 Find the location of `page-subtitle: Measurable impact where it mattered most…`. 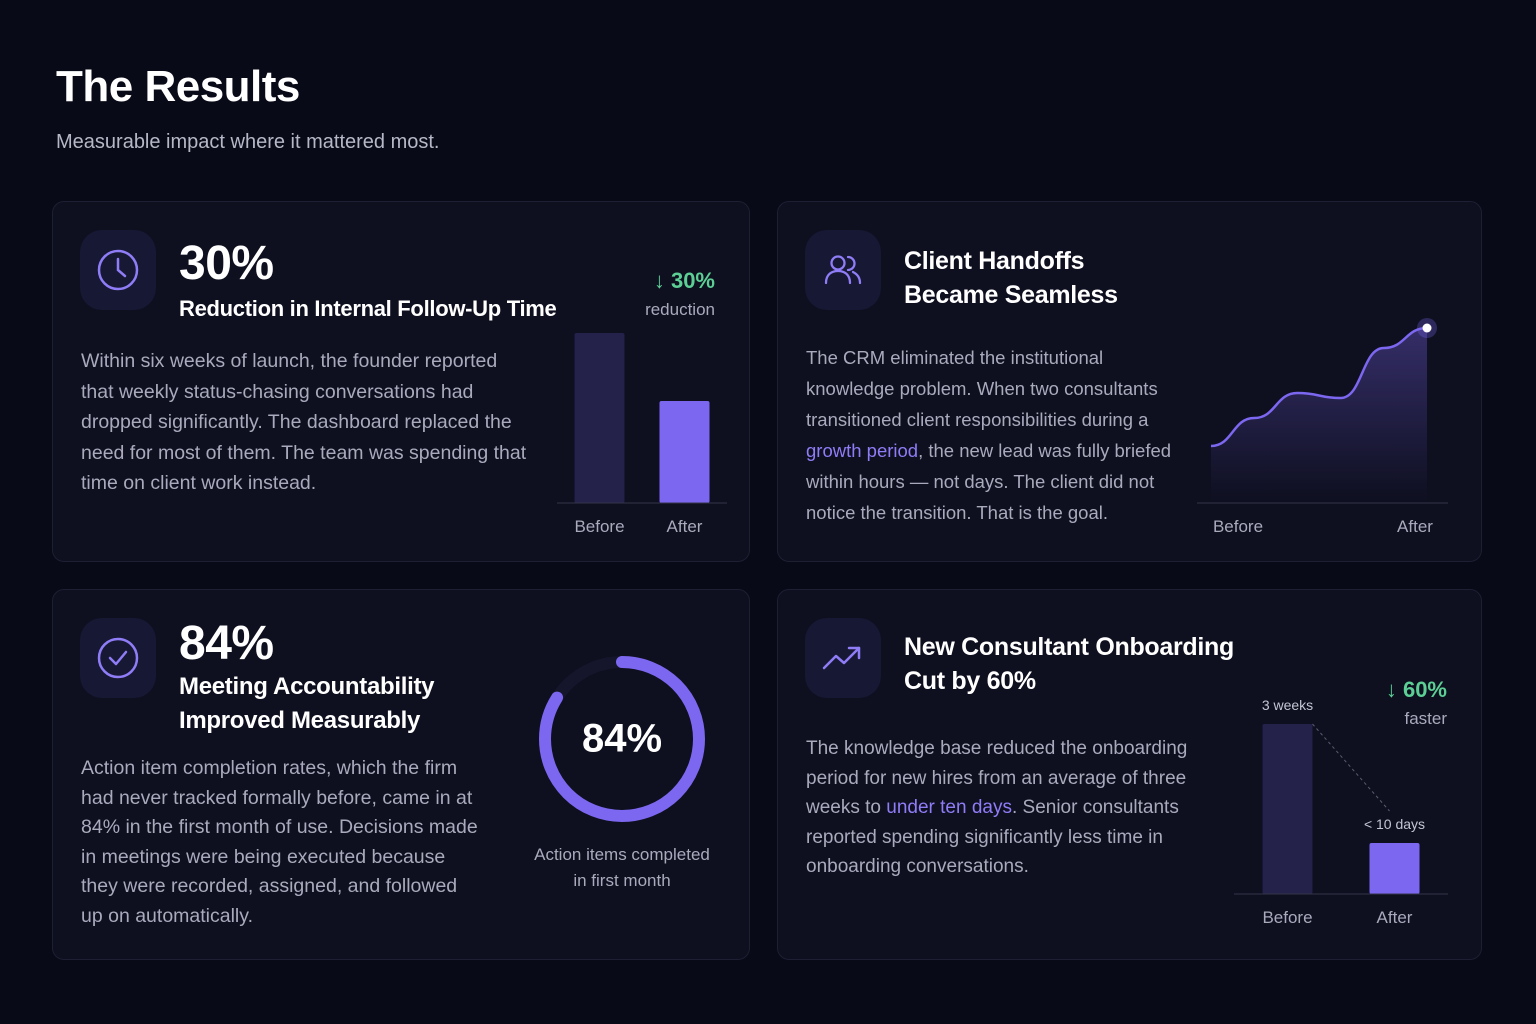

page-subtitle: Measurable impact where it mattered most… is located at coordinates (248, 142).